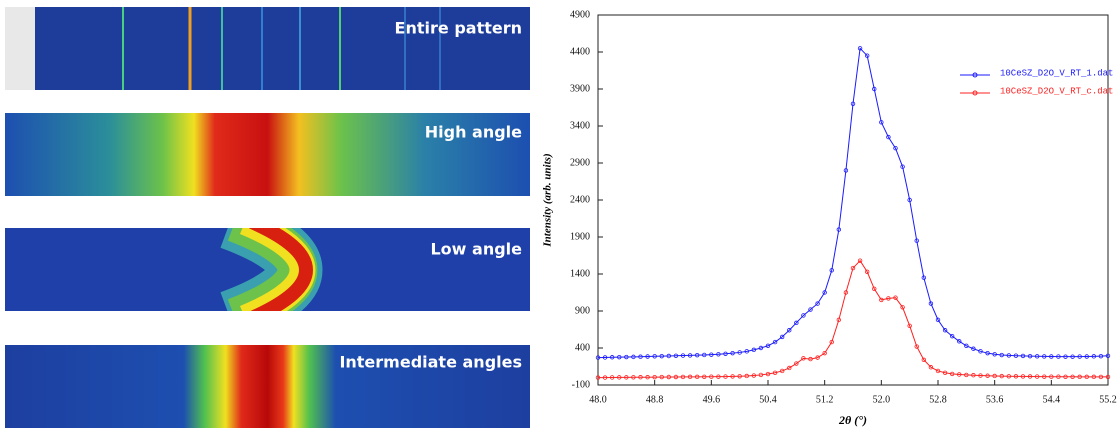 This screenshot has width=1117, height=436. Describe the element at coordinates (458, 28) in the screenshot. I see `panel-label: Entire pattern` at that location.